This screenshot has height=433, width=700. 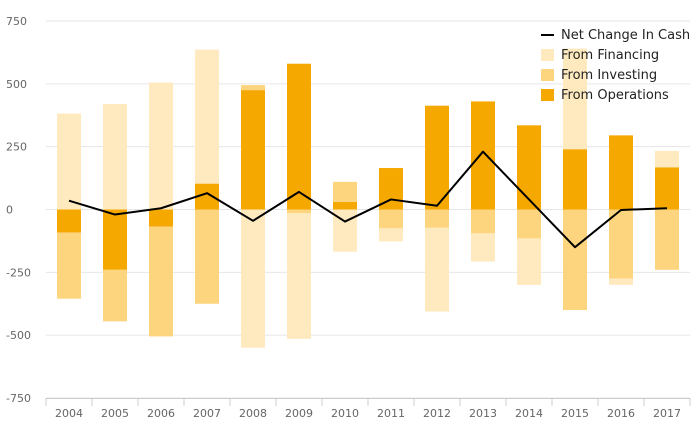 What do you see at coordinates (547, 55) in the screenshot?
I see `legend-swatch-from-financing` at bounding box center [547, 55].